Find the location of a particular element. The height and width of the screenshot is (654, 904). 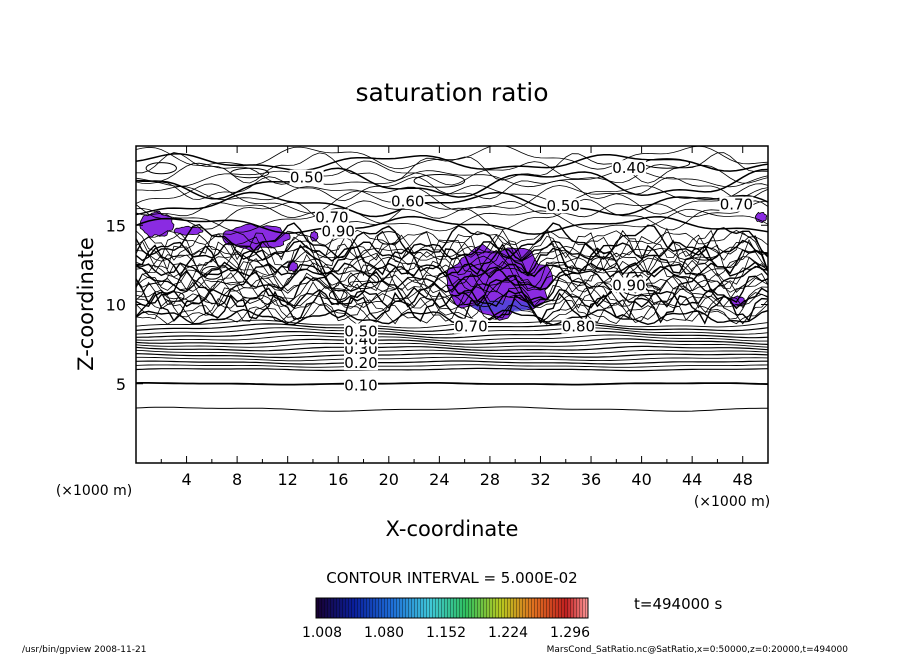

contour-label: 0.80 is located at coordinates (578, 327).